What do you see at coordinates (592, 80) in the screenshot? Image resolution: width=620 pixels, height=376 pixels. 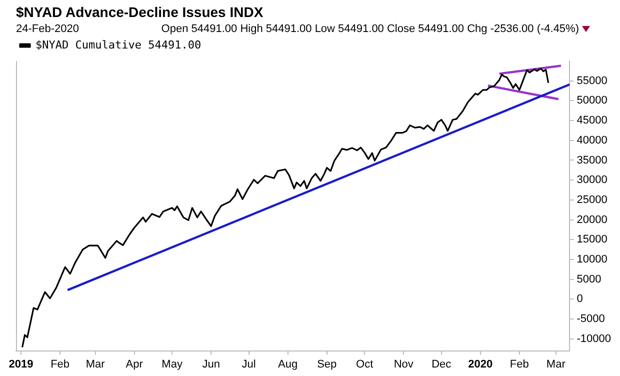 I see `y-tick-label: 55000` at bounding box center [592, 80].